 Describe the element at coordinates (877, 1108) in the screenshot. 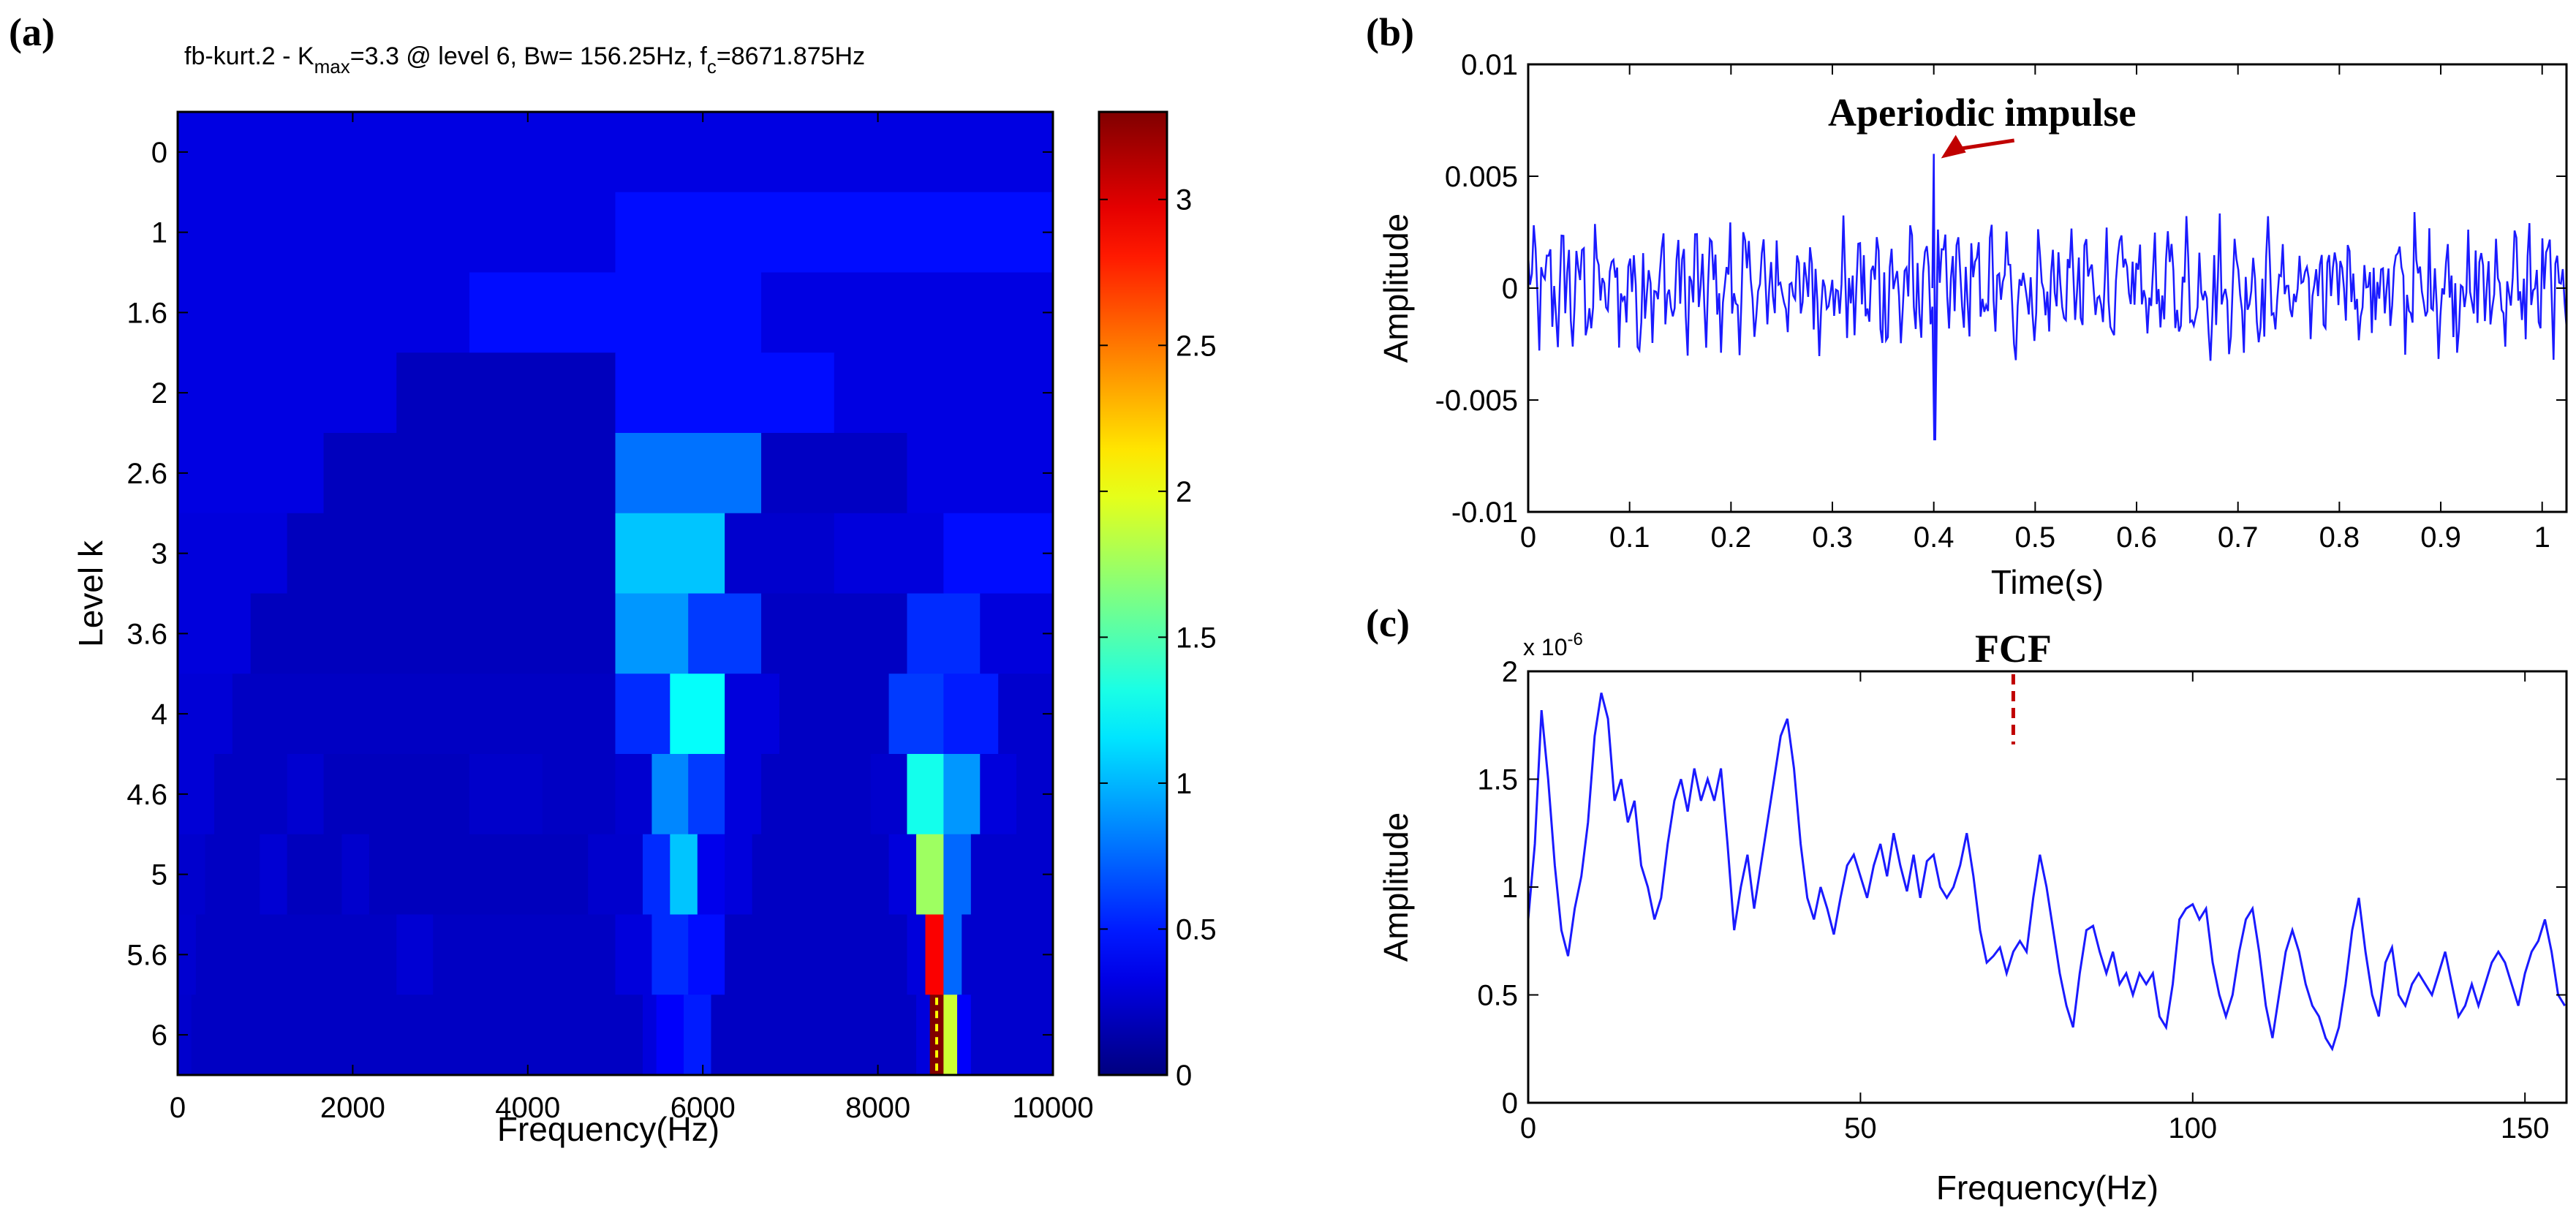

I see `x-tick-label: 8000` at that location.